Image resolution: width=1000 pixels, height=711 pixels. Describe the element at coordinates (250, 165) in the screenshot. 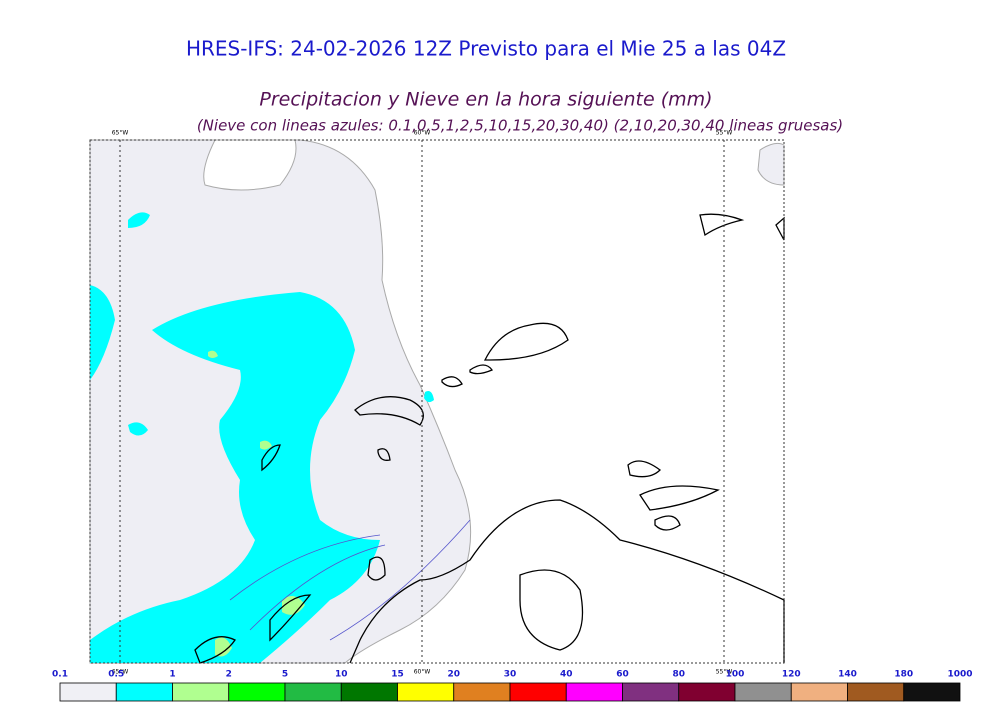

I see `dry-area` at that location.